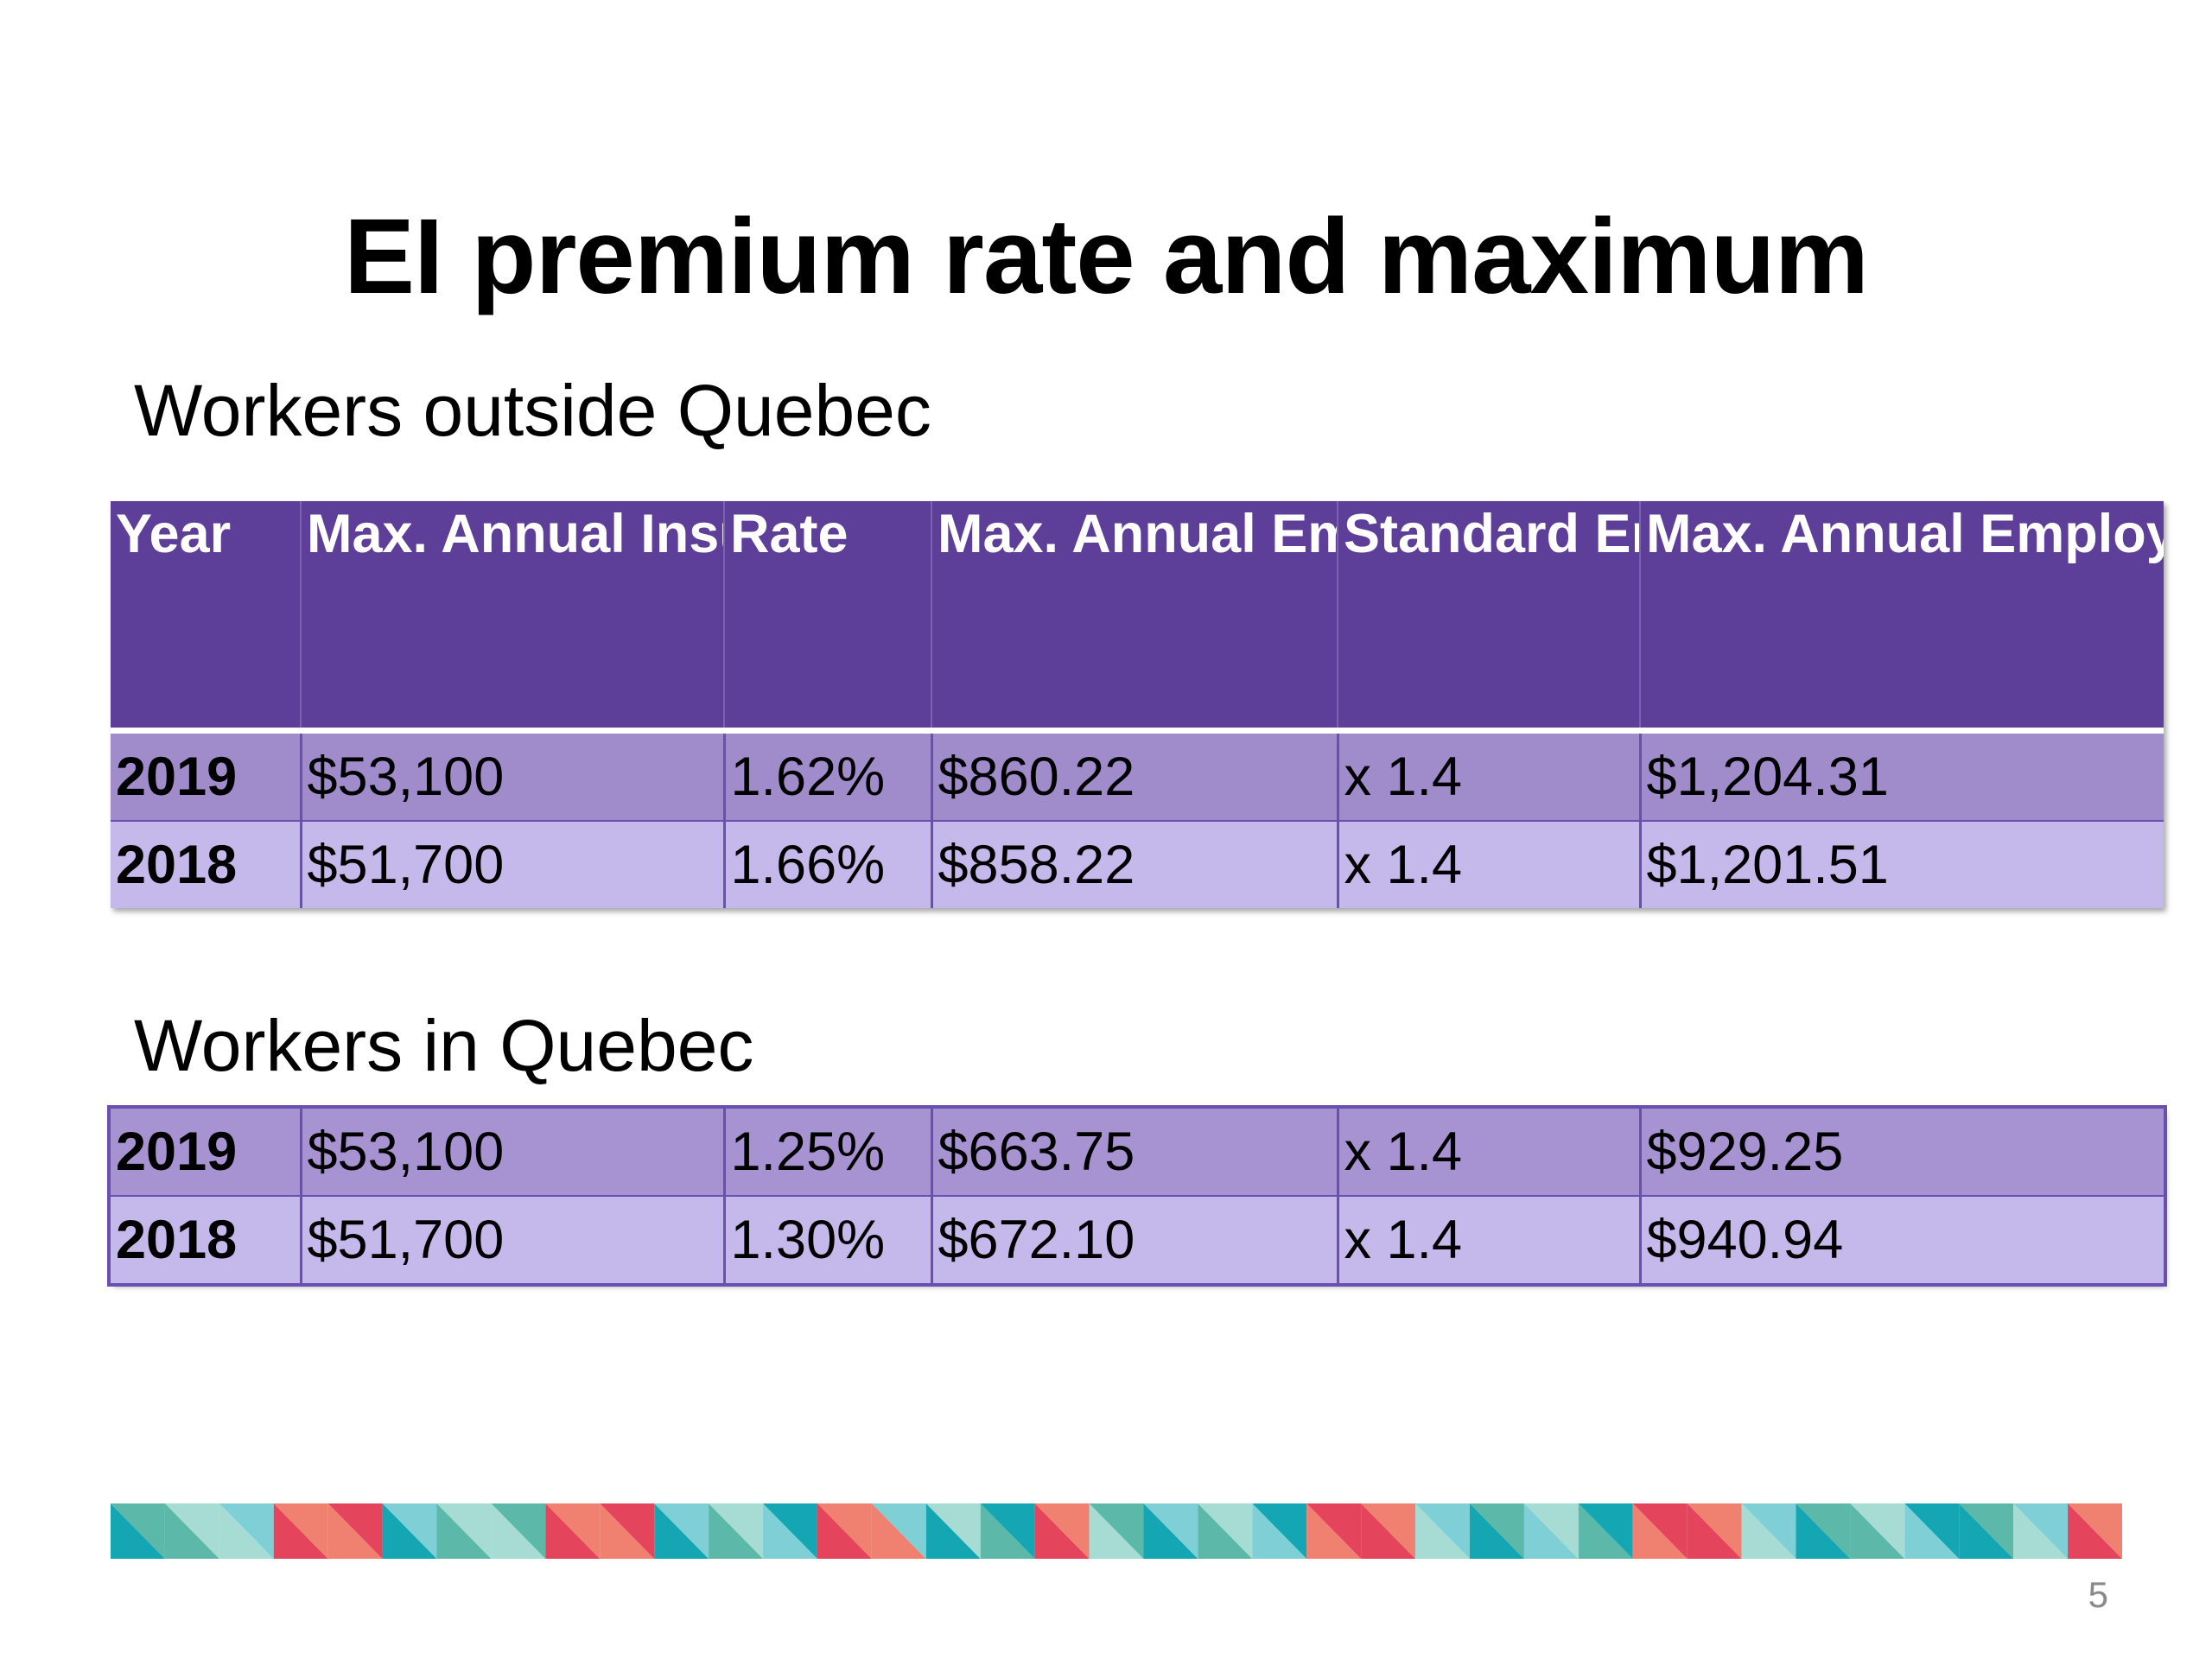  What do you see at coordinates (1135, 776) in the screenshot?
I see `cell-max-employee-premium: $860.22` at bounding box center [1135, 776].